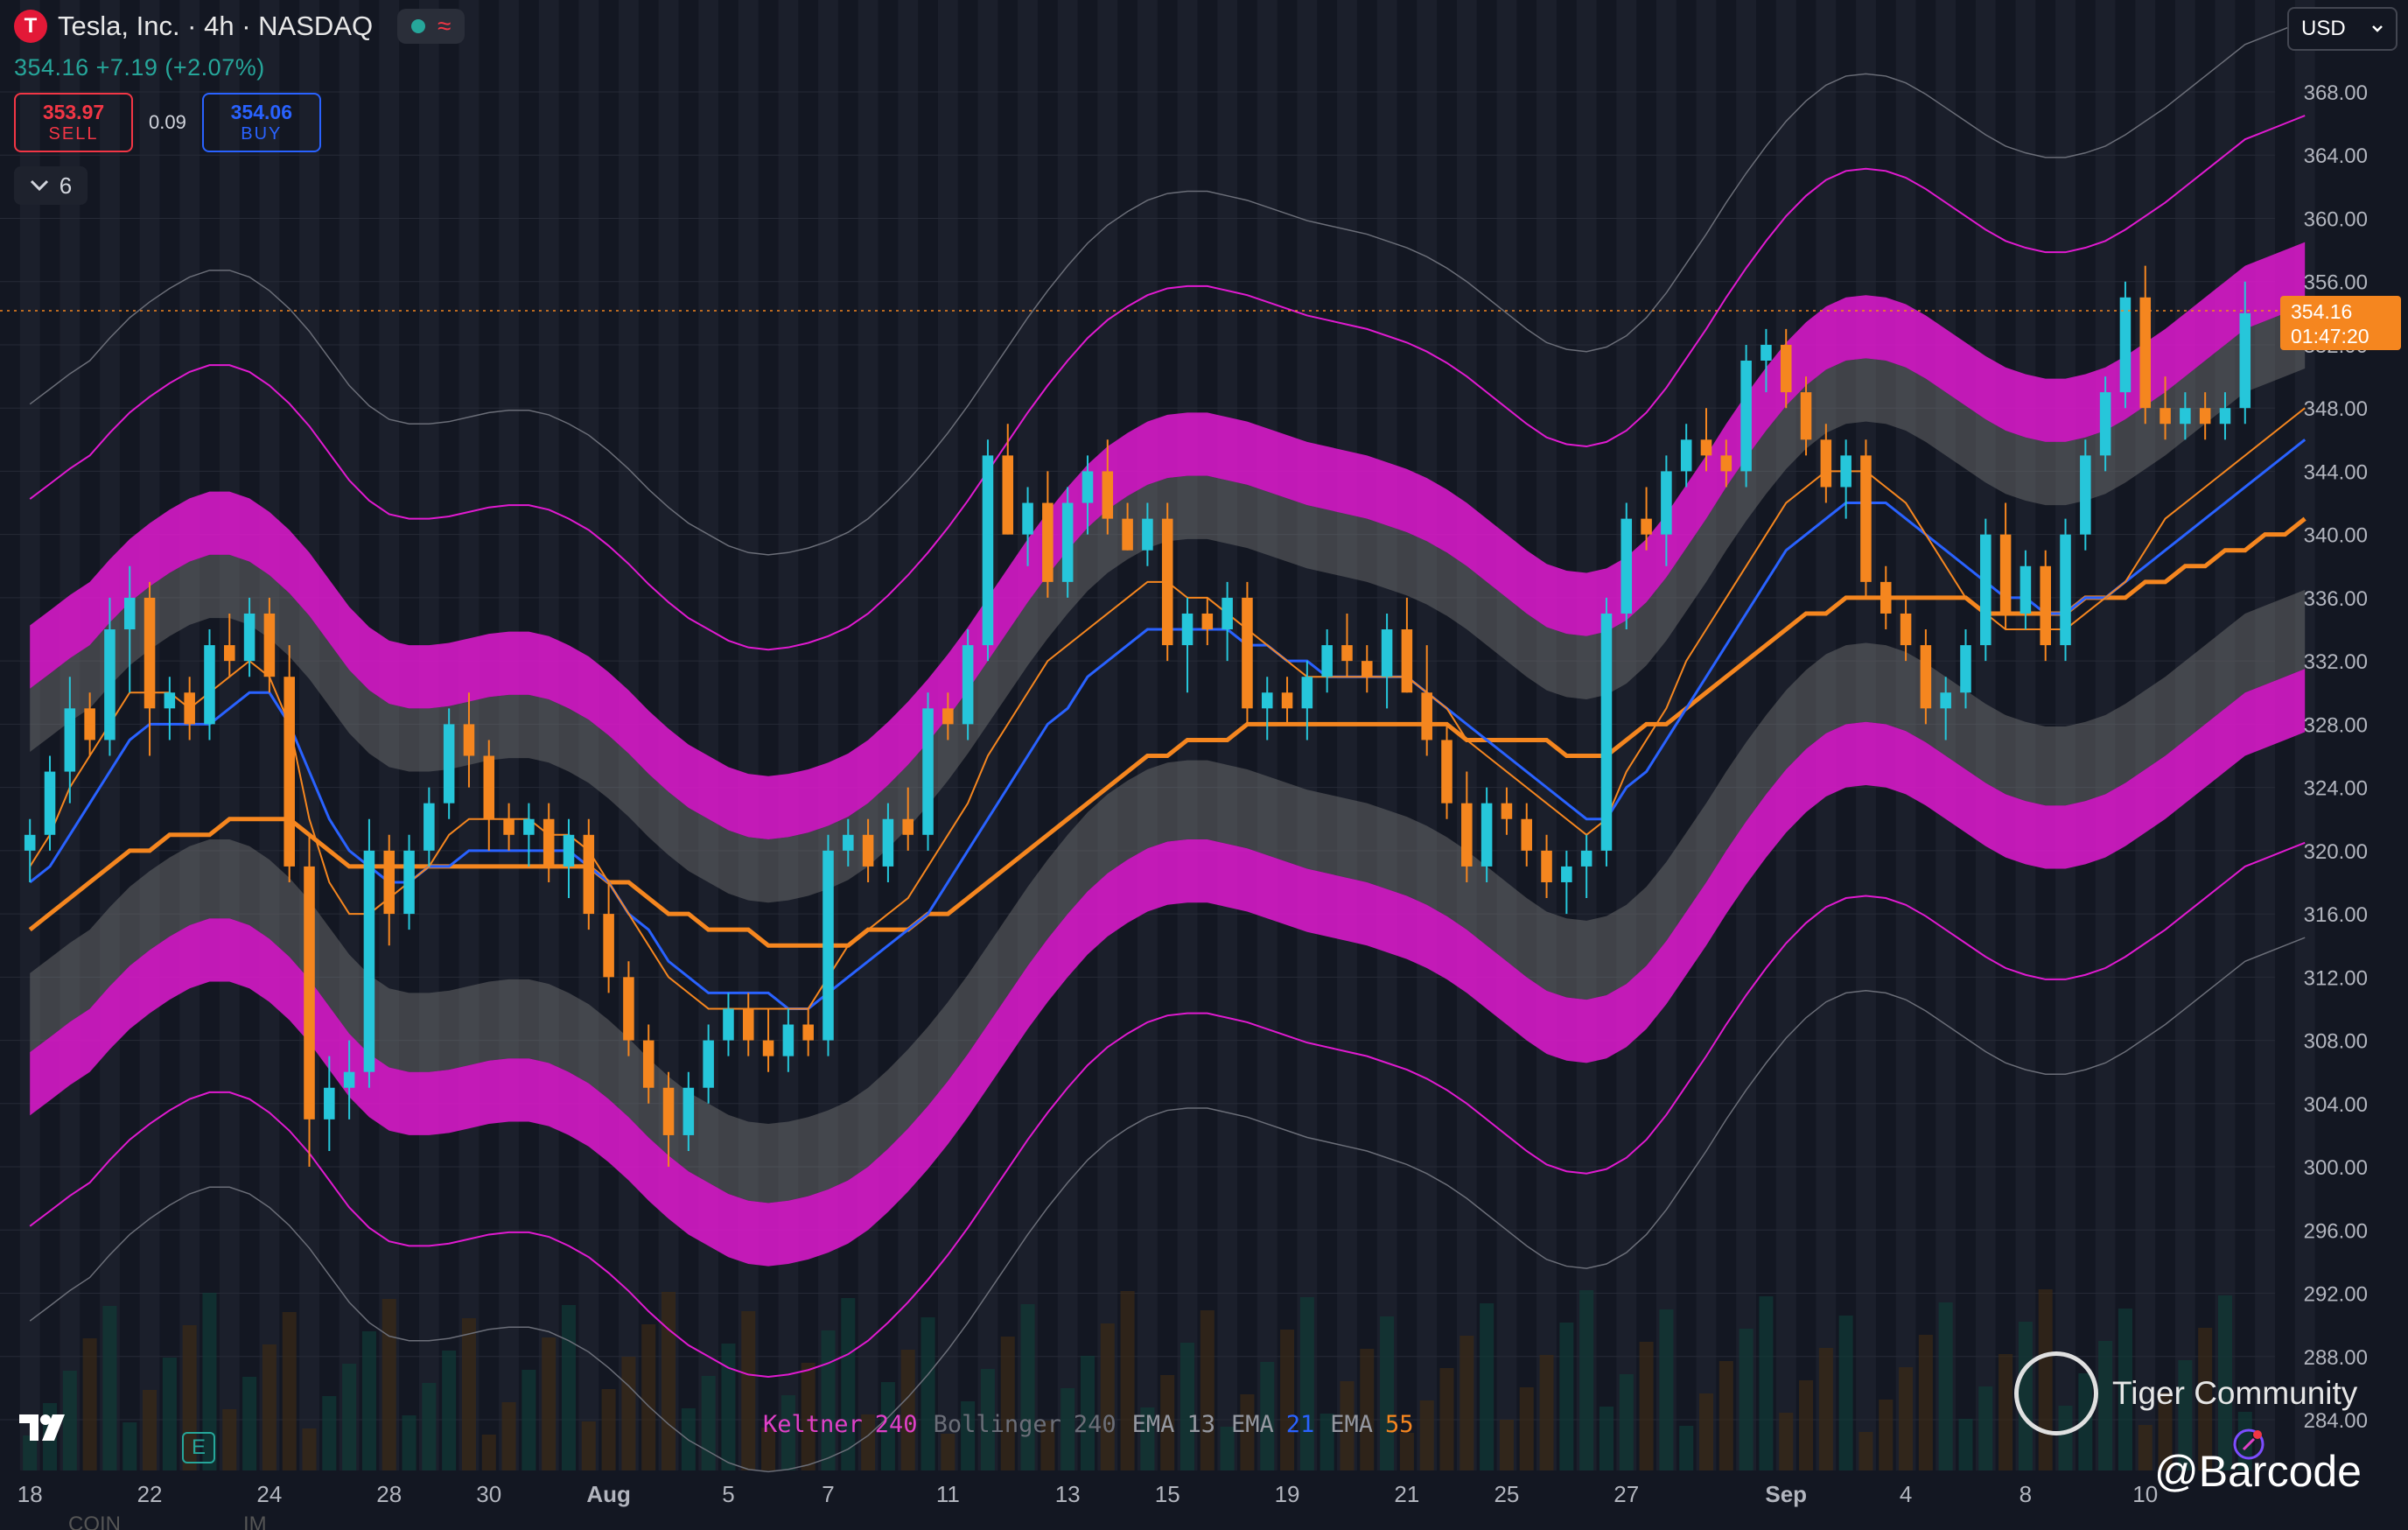 This screenshot has width=2408, height=1530. Describe the element at coordinates (431, 26) in the screenshot. I see `market-status: ≈` at that location.